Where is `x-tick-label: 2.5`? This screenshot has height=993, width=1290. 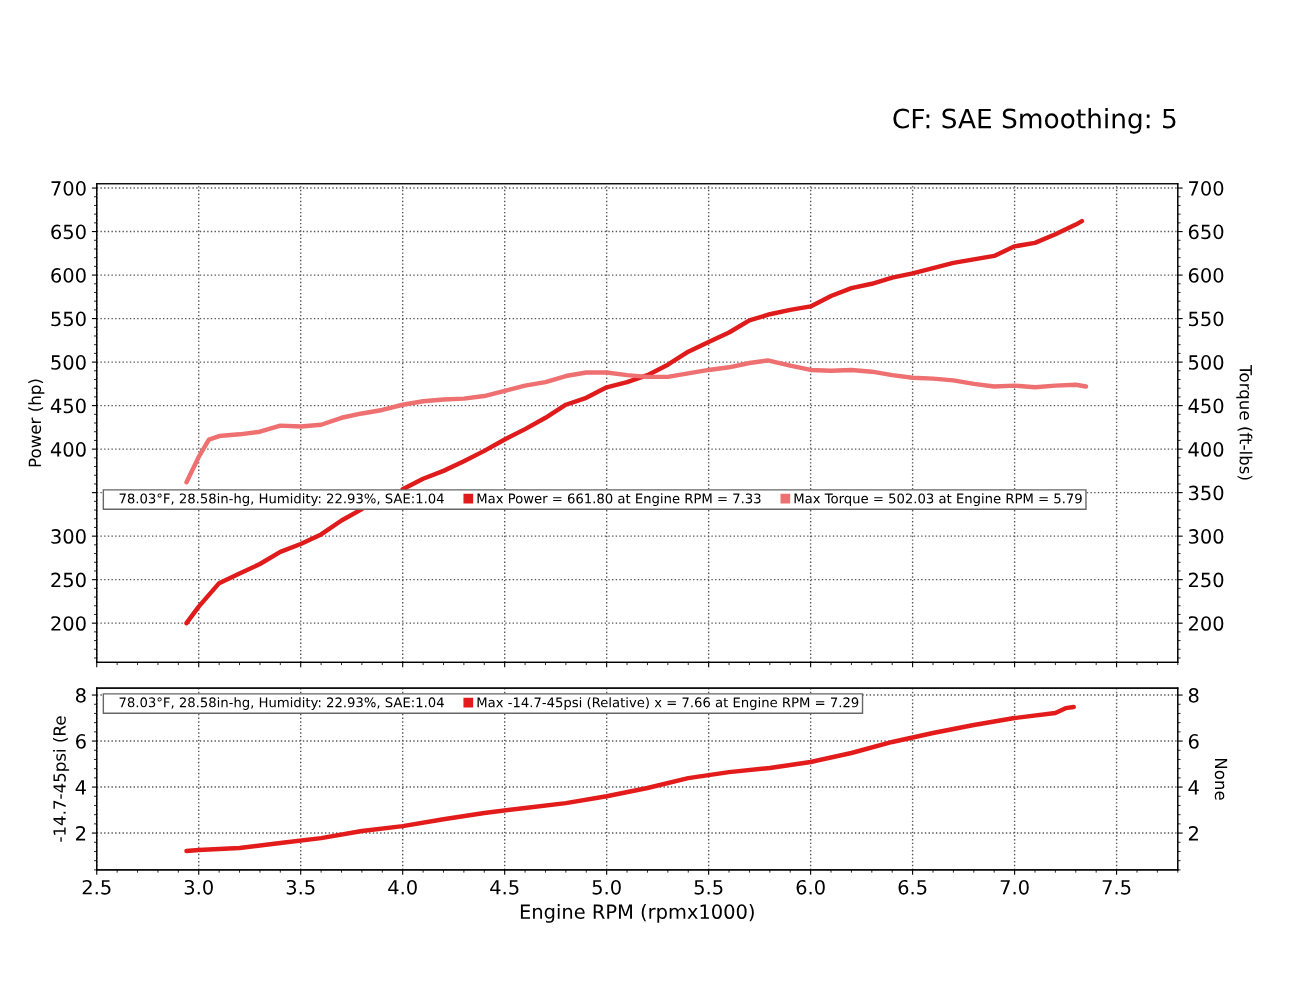 x-tick-label: 2.5 is located at coordinates (96, 887).